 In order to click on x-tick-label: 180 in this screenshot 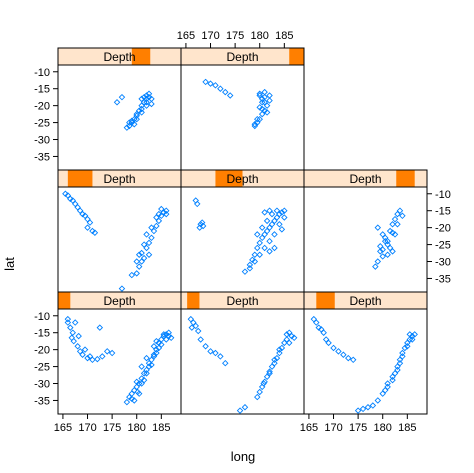, I will do `click(260, 36)`.